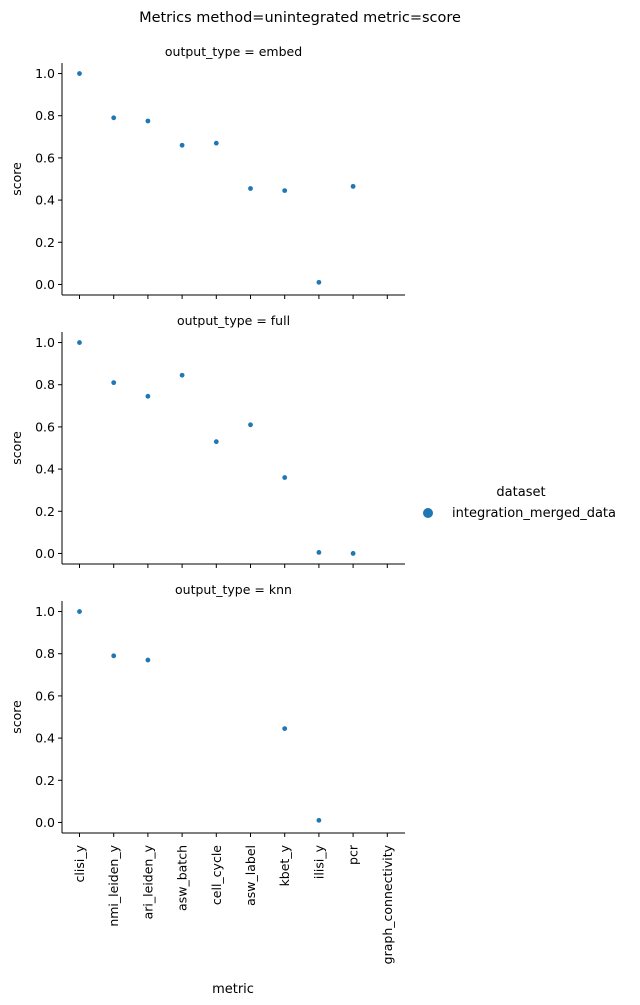 This screenshot has width=640, height=1005. What do you see at coordinates (79, 863) in the screenshot?
I see `x-tick-label: clisi_y` at bounding box center [79, 863].